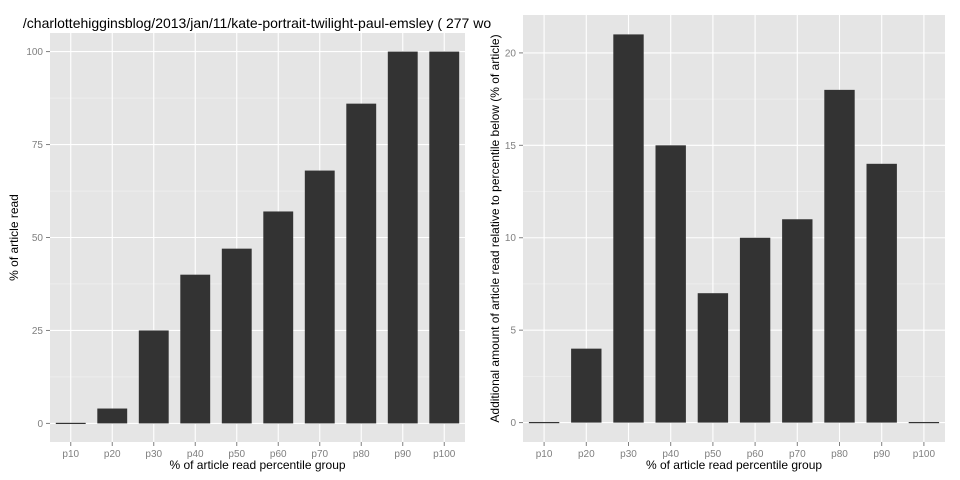 The width and height of the screenshot is (960, 480). Describe the element at coordinates (511, 146) in the screenshot. I see `y-tick-label: 15` at that location.